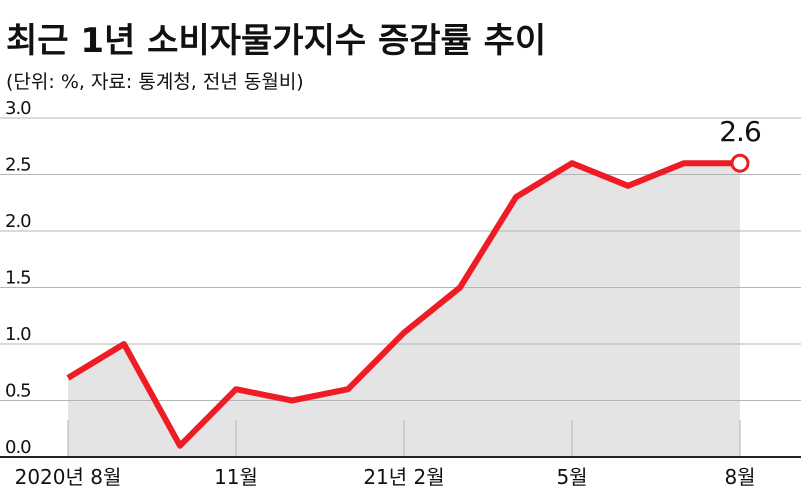  Describe the element at coordinates (740, 163) in the screenshot. I see `end-marker` at that location.